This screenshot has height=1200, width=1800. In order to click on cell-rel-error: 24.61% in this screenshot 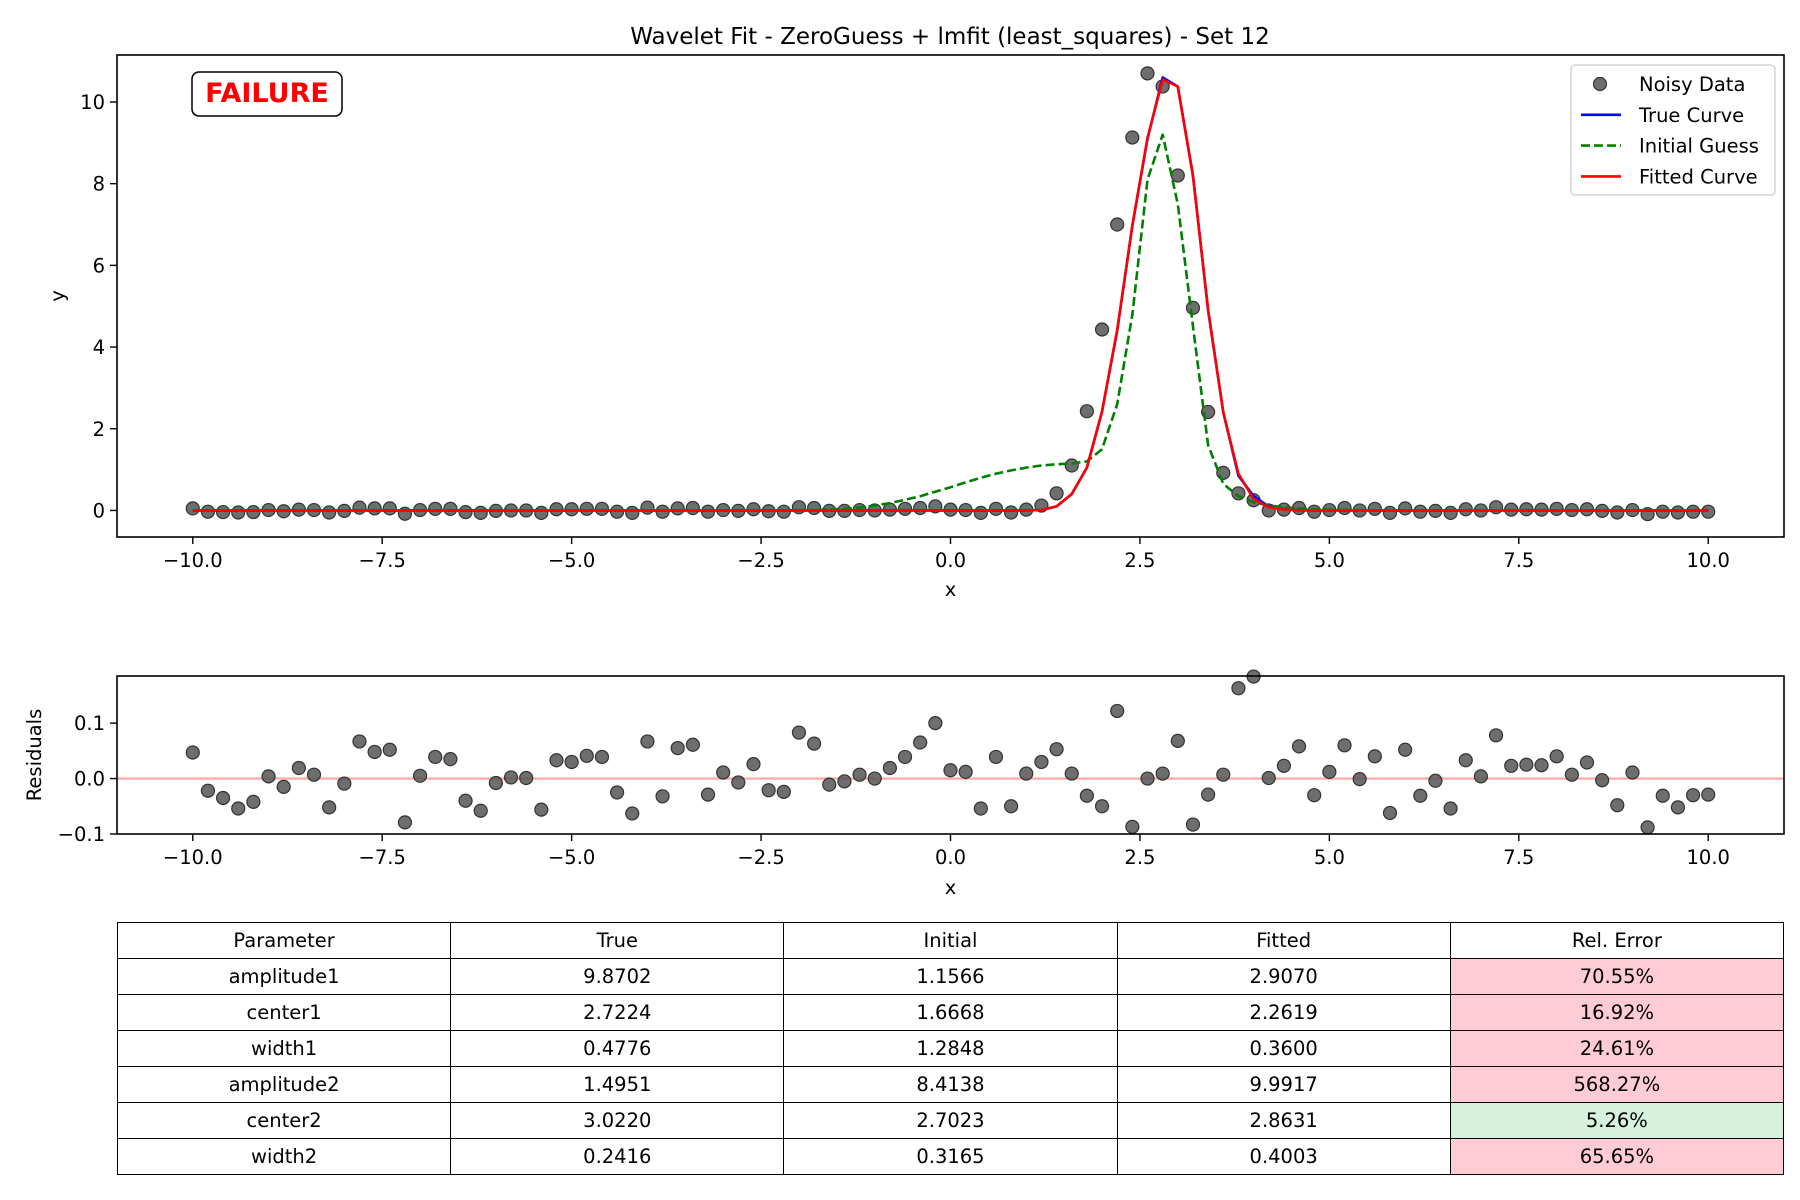, I will do `click(1617, 1048)`.